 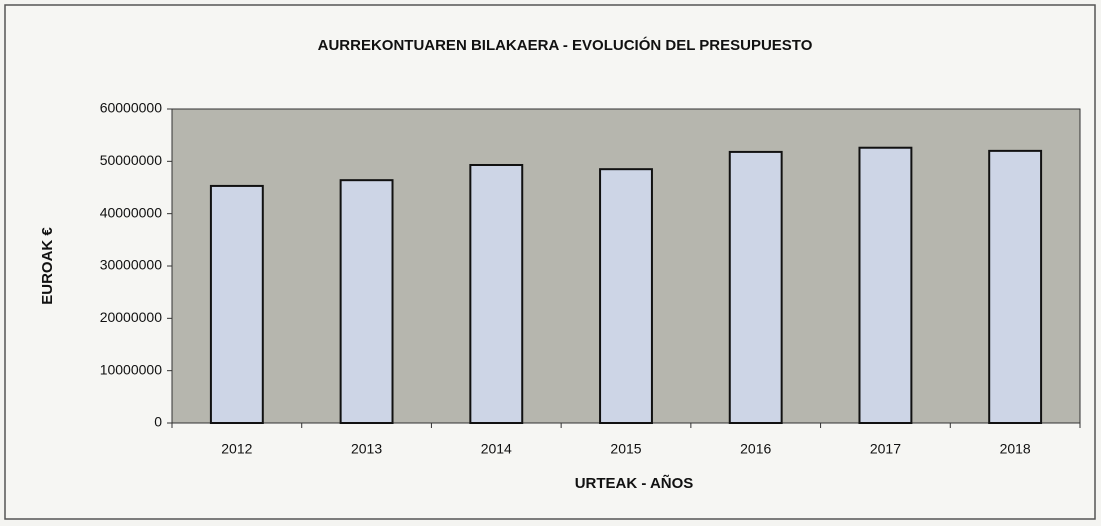 I want to click on y-tick-label: 10000000, so click(x=131, y=369).